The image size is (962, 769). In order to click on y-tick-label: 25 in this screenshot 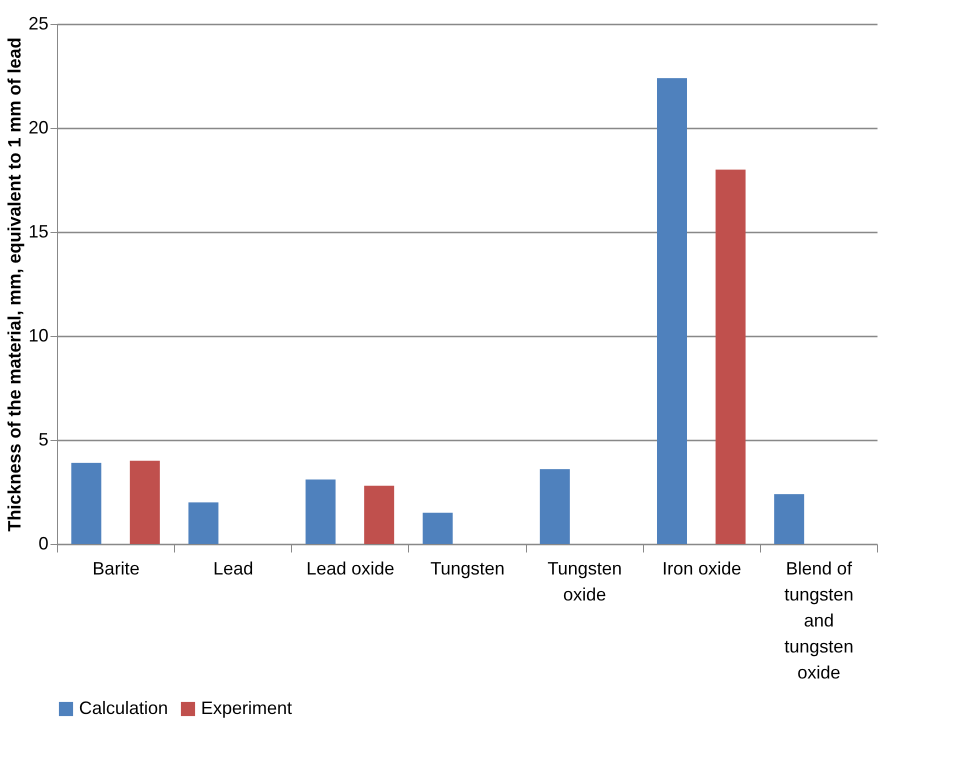, I will do `click(38, 24)`.